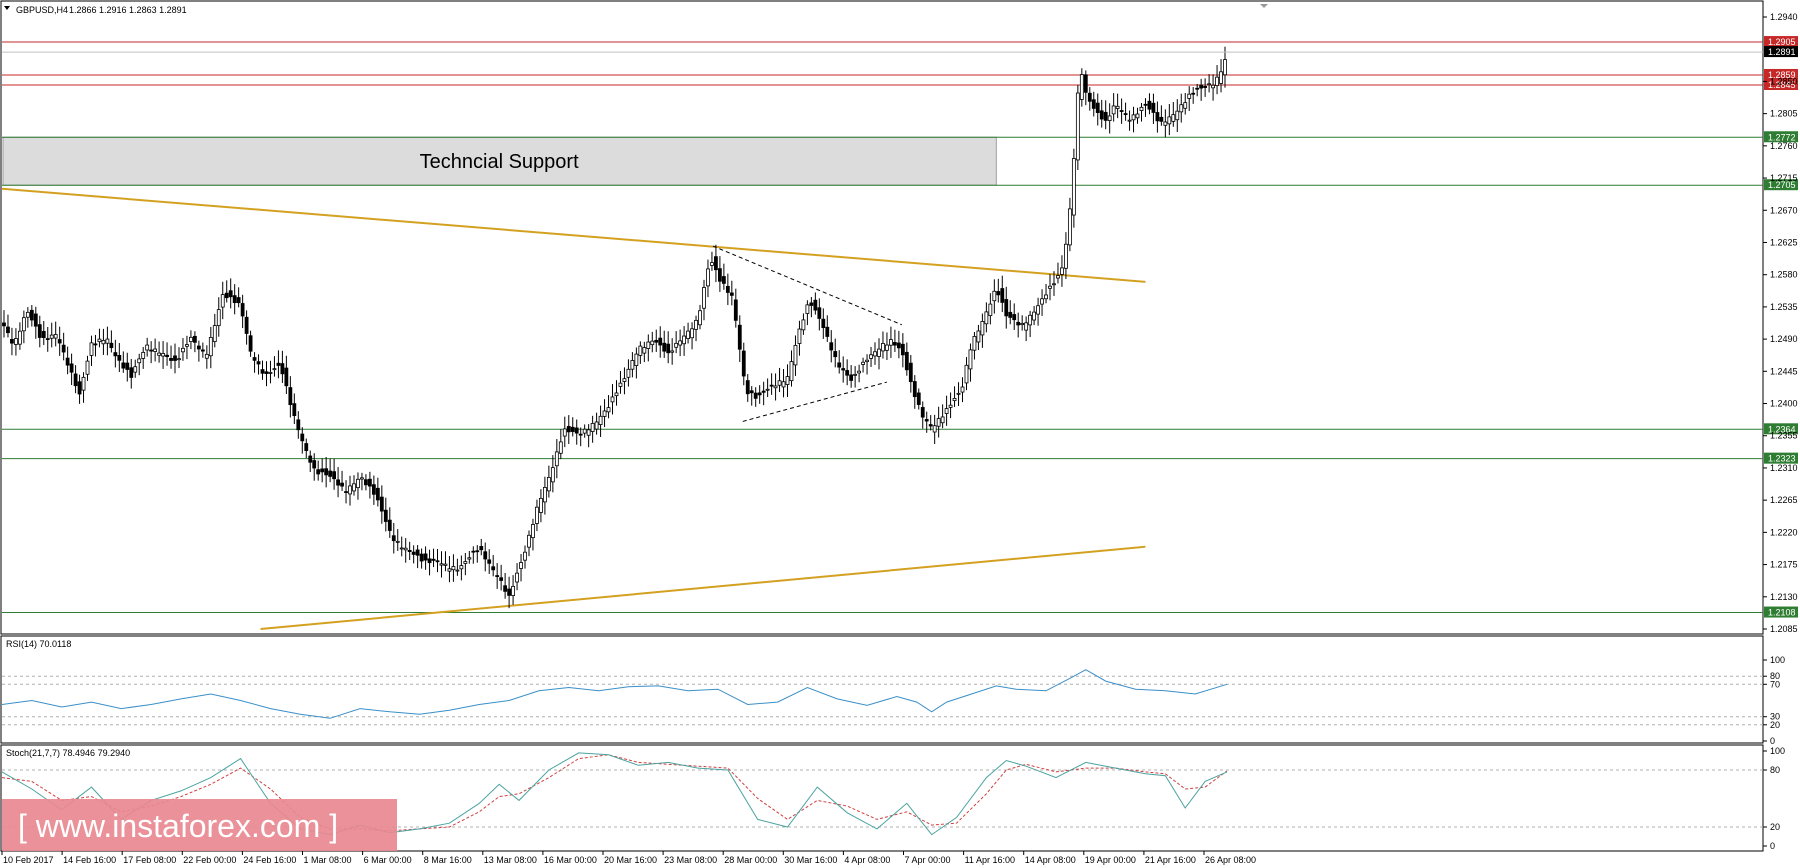 This screenshot has height=868, width=1800. Describe the element at coordinates (928, 860) in the screenshot. I see `x-tick-label: 7 Apr 00:00` at that location.